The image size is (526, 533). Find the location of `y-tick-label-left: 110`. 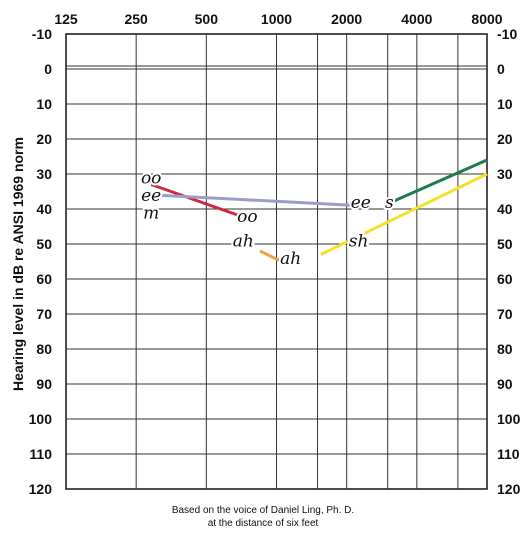

y-tick-label-left: 110 is located at coordinates (40, 454).